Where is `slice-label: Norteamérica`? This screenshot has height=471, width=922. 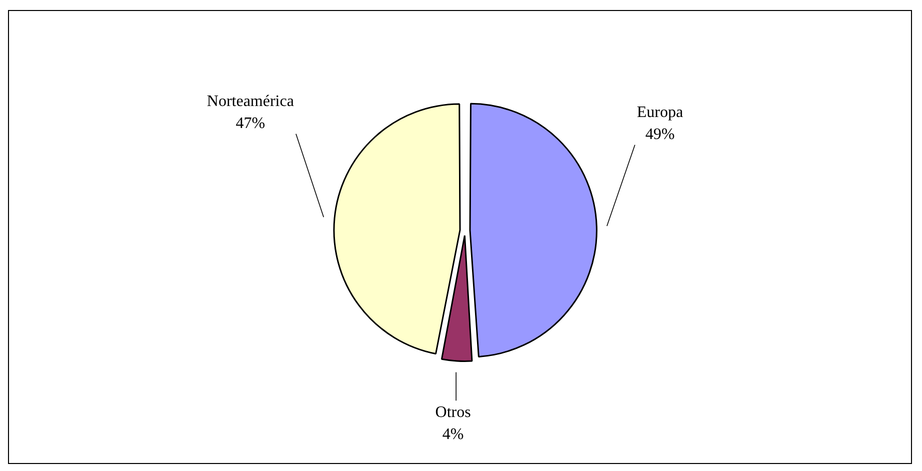
slice-label: Norteamérica is located at coordinates (250, 101).